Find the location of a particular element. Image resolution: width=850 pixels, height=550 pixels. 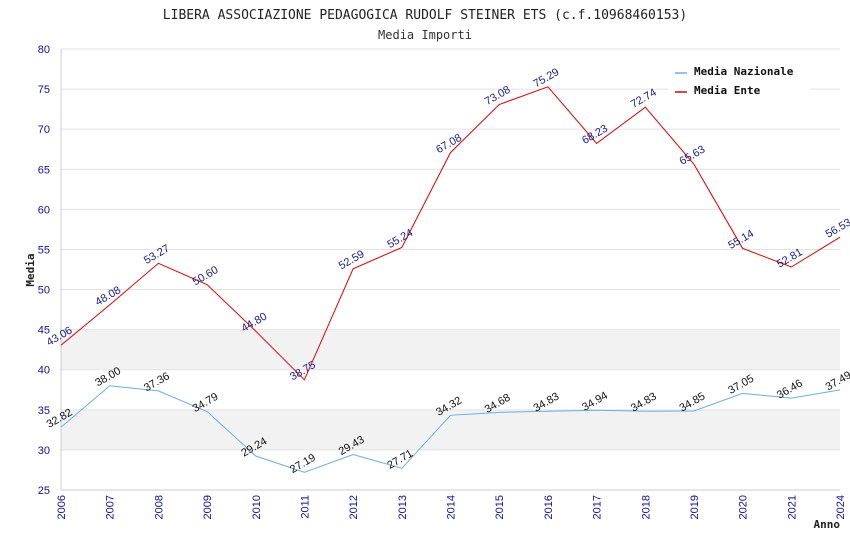

x-tick-label: 2018 is located at coordinates (646, 507).